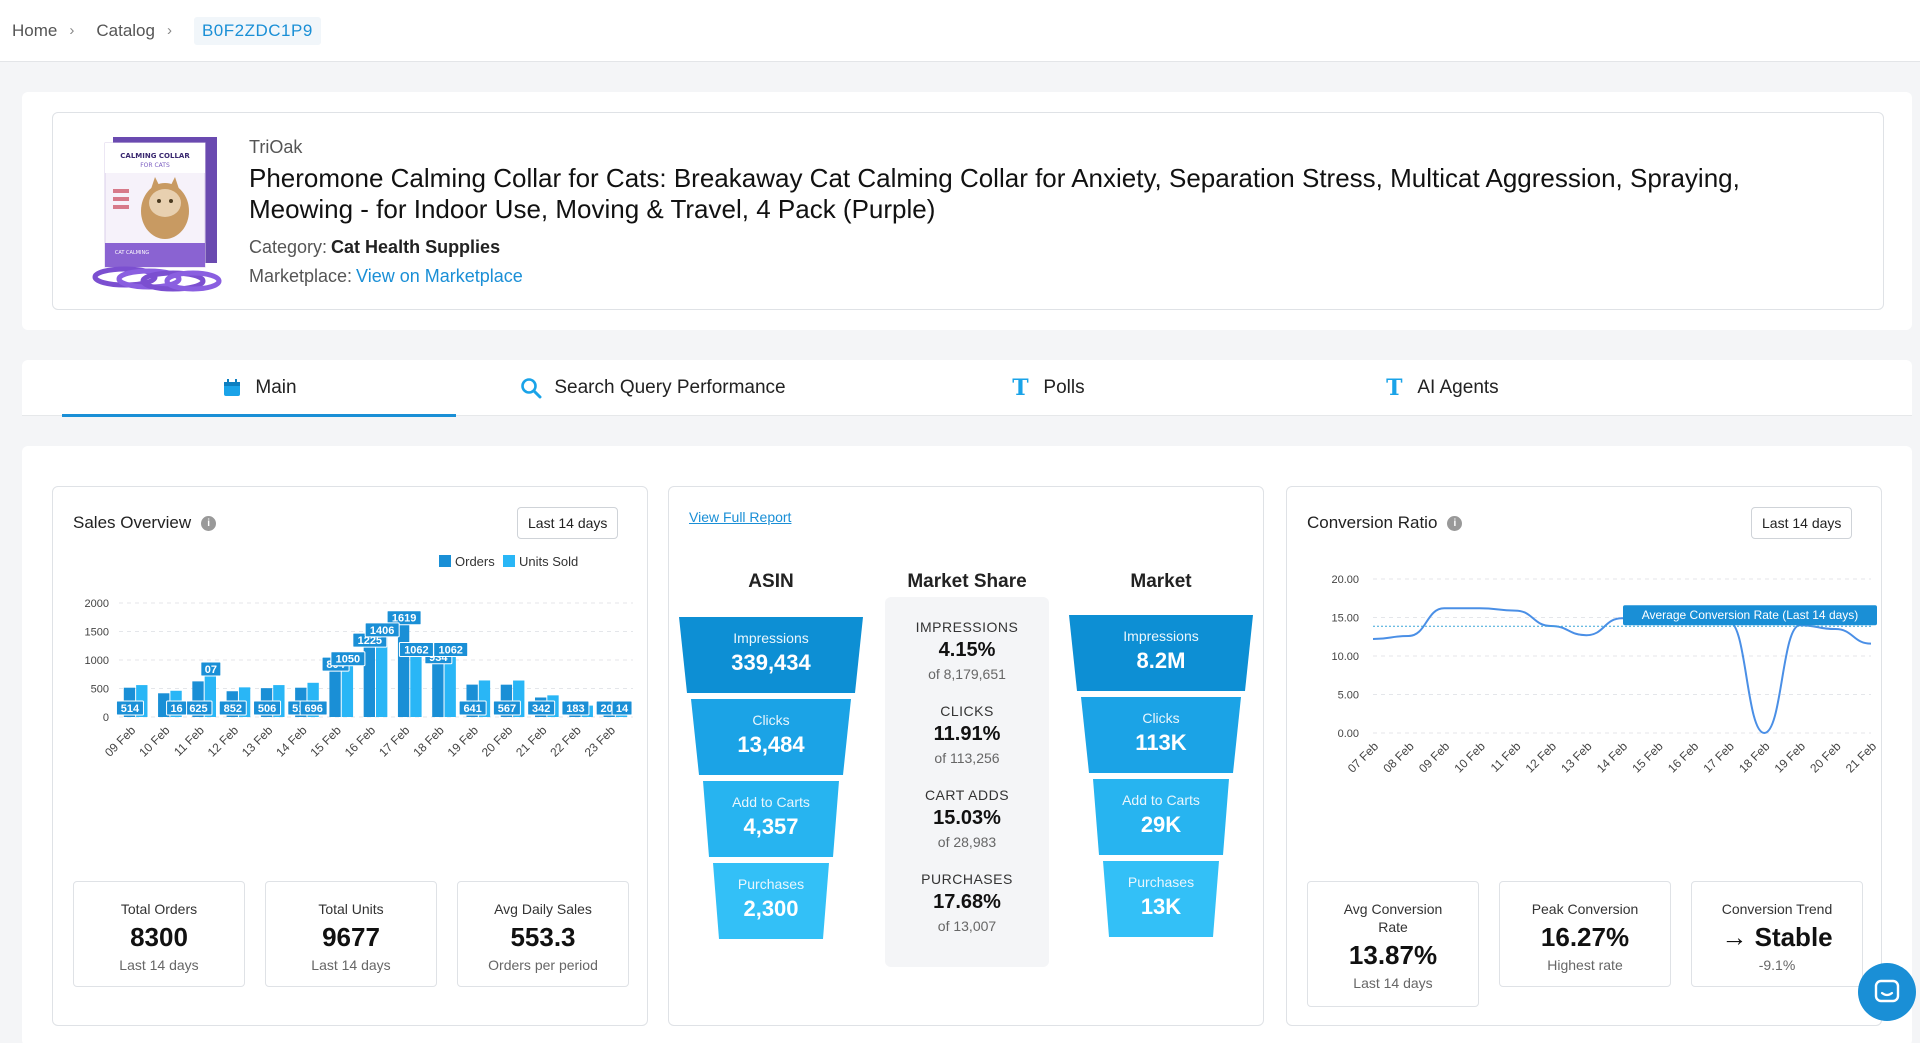 This screenshot has height=1043, width=1920. I want to click on asin-heading: ASIN, so click(771, 581).